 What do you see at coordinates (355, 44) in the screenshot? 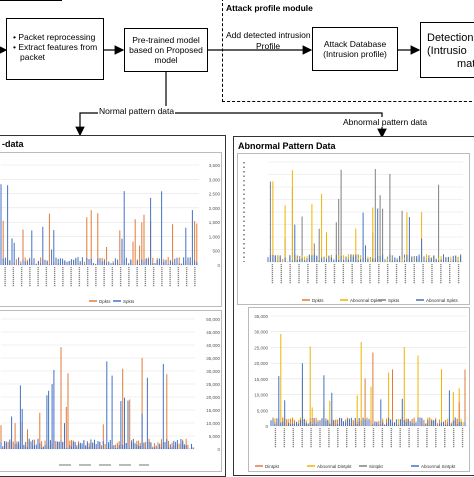
I see `database-line-1: Attack Database` at bounding box center [355, 44].